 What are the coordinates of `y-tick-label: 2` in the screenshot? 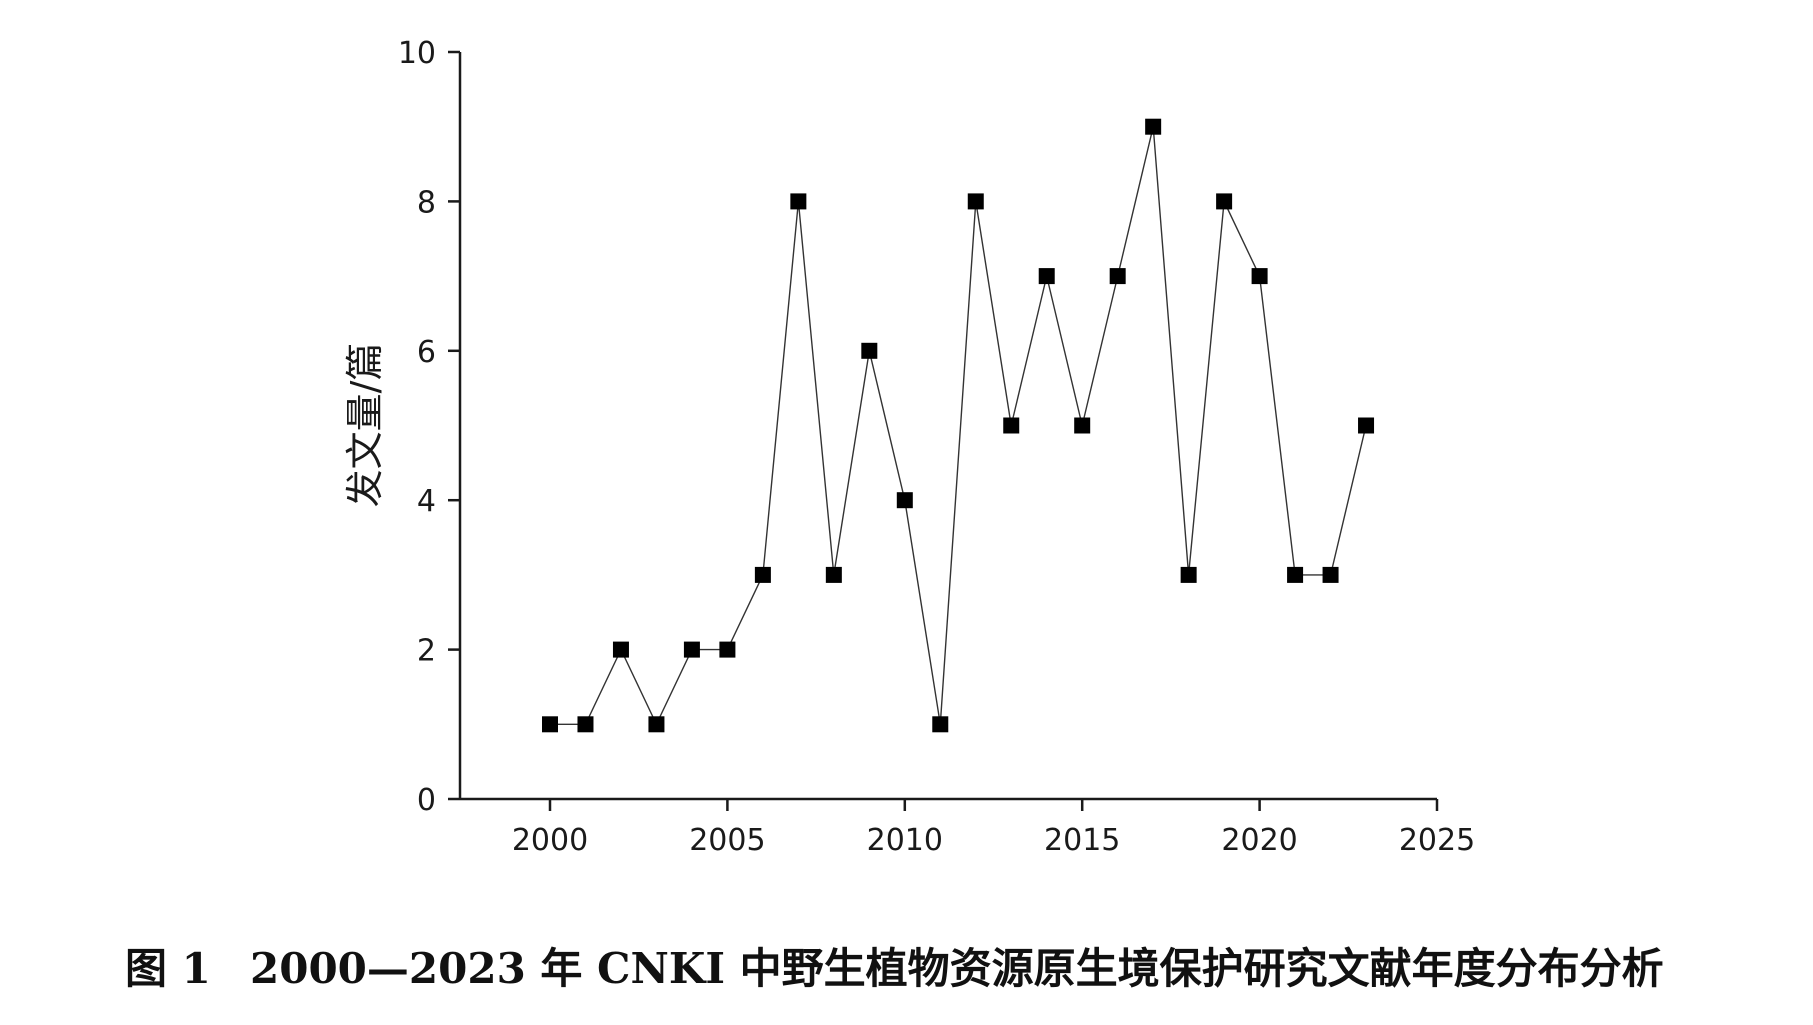 It's located at (426, 651).